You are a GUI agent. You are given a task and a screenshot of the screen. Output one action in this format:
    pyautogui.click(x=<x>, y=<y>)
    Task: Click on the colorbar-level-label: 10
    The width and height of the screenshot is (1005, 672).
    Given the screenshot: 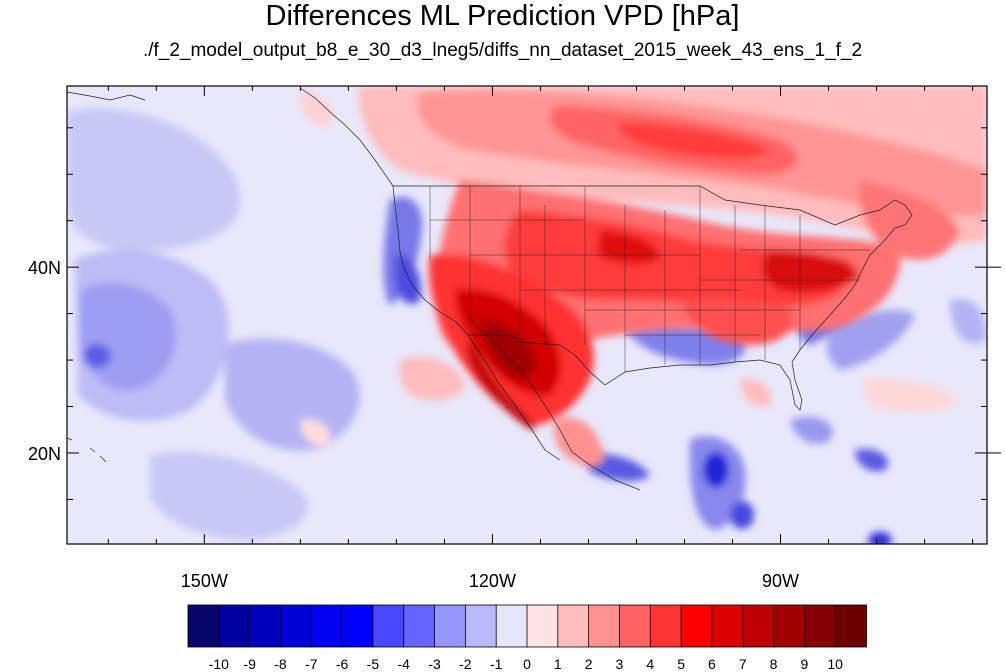 What is the action you would take?
    pyautogui.click(x=835, y=664)
    